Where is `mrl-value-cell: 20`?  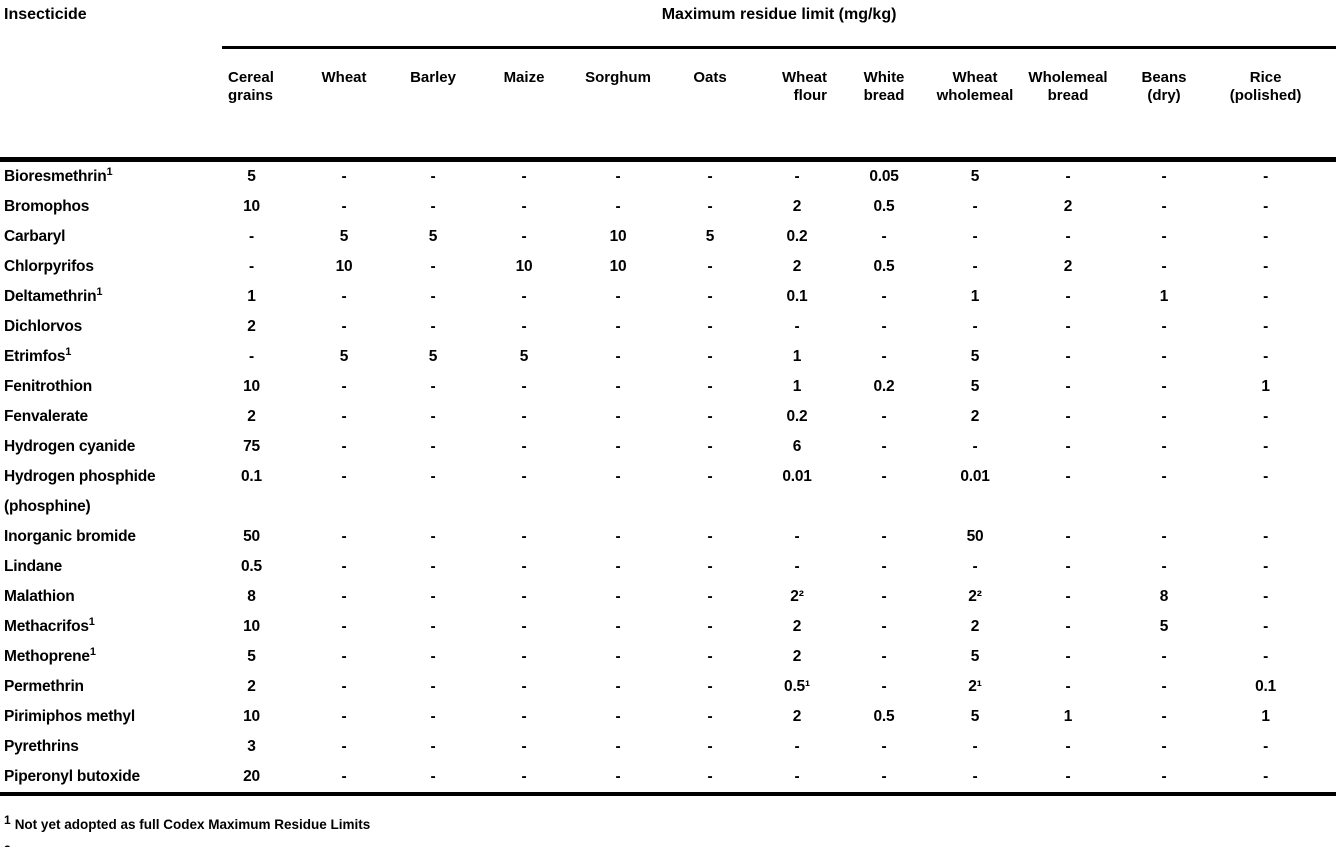 mrl-value-cell: 20 is located at coordinates (251, 776).